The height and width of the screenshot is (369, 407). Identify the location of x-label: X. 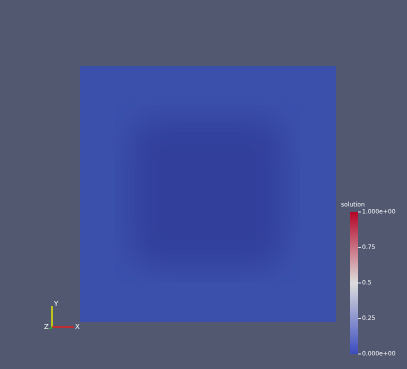
(77, 327).